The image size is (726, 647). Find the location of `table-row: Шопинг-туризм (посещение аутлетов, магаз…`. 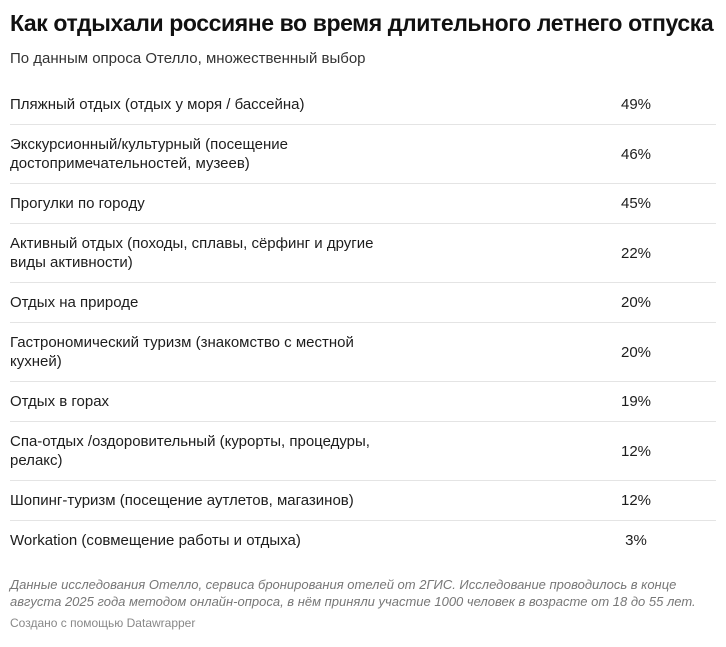

table-row: Шопинг-туризм (посещение аутлетов, магаз… is located at coordinates (363, 500).